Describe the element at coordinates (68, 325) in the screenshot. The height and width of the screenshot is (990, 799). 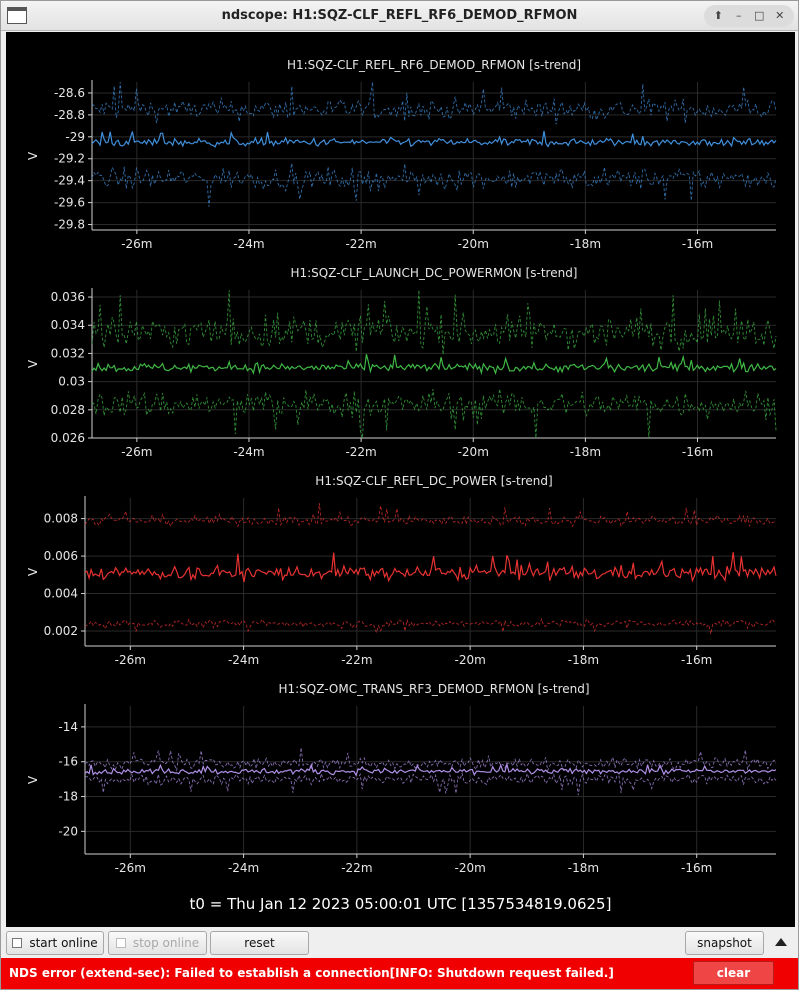
I see `y-tick-label: 0.034` at that location.